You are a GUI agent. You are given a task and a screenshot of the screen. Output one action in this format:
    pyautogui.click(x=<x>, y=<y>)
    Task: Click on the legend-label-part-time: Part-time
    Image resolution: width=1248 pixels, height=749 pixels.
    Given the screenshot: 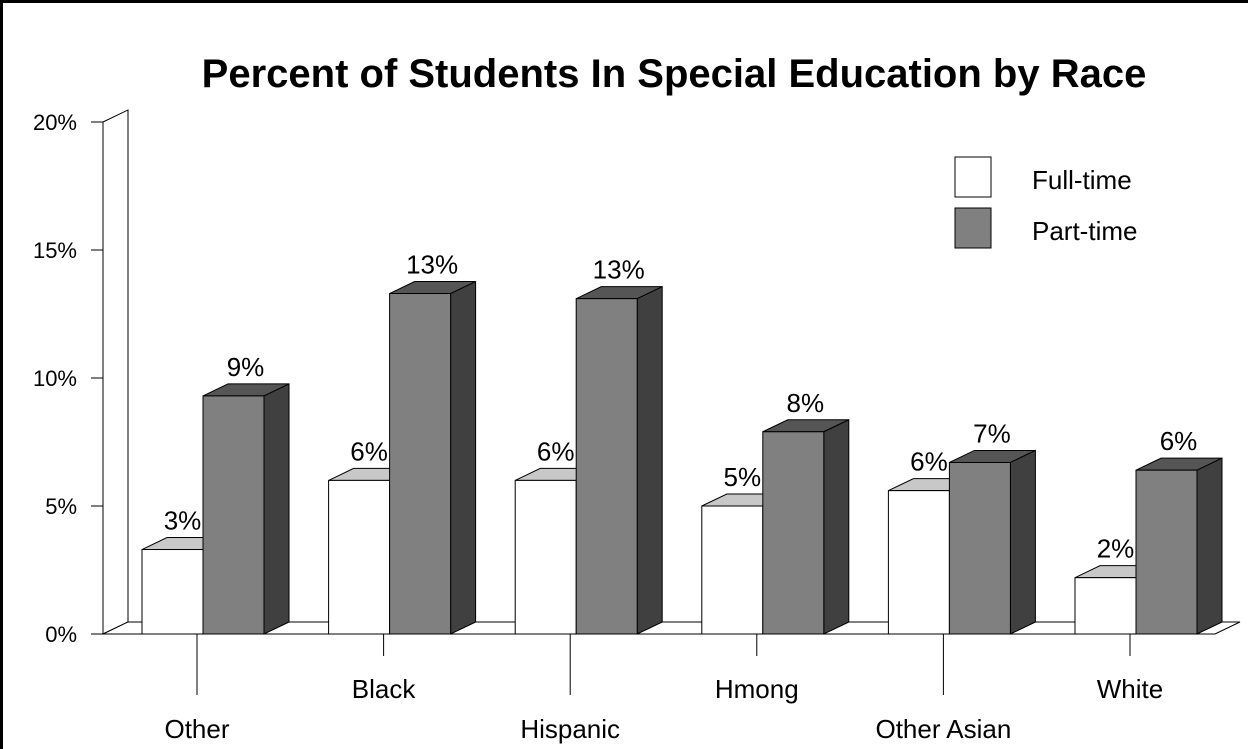 What is the action you would take?
    pyautogui.click(x=1084, y=231)
    